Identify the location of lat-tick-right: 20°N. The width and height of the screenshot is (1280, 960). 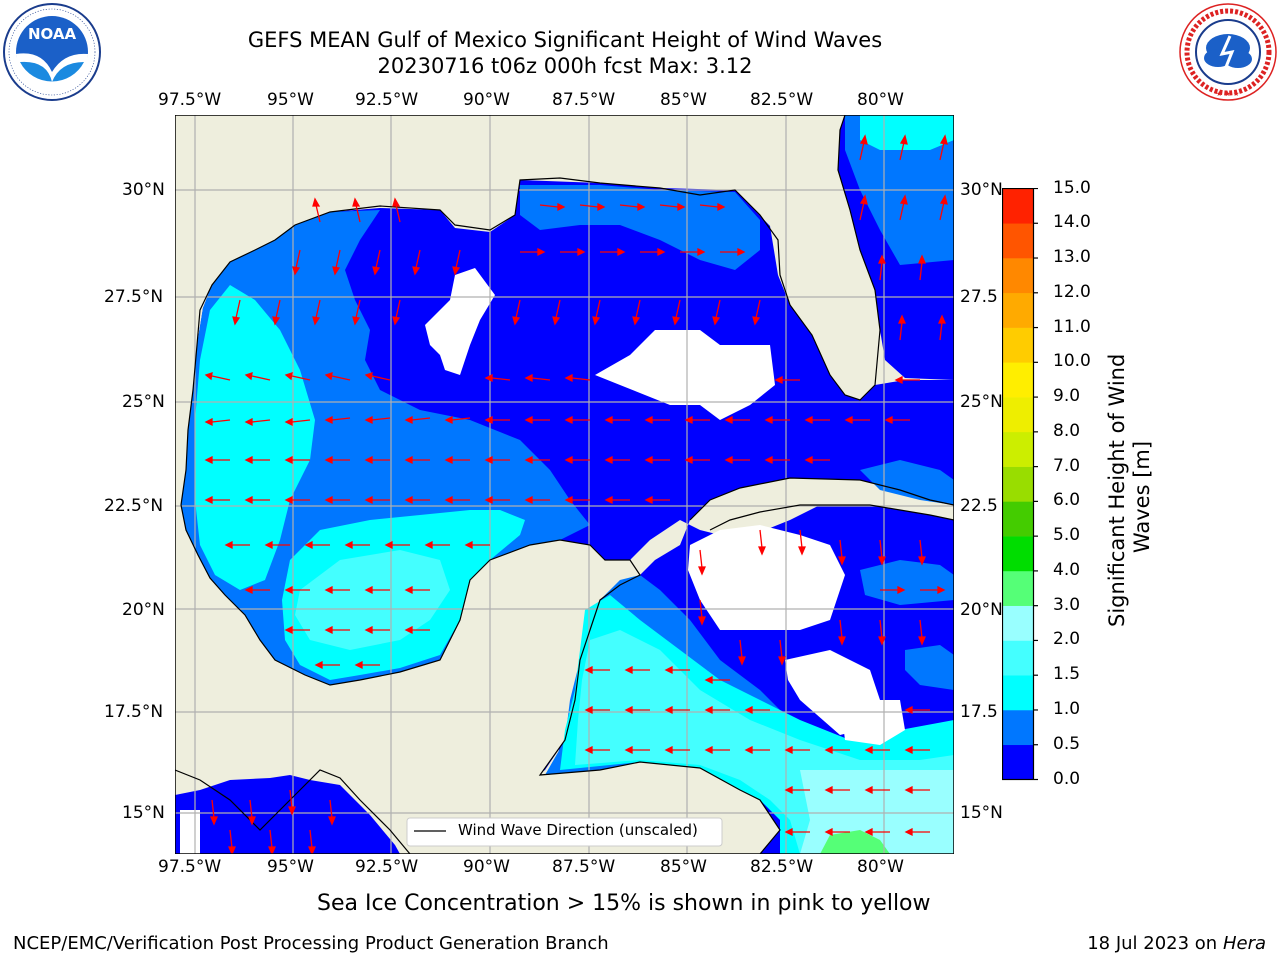
(981, 610).